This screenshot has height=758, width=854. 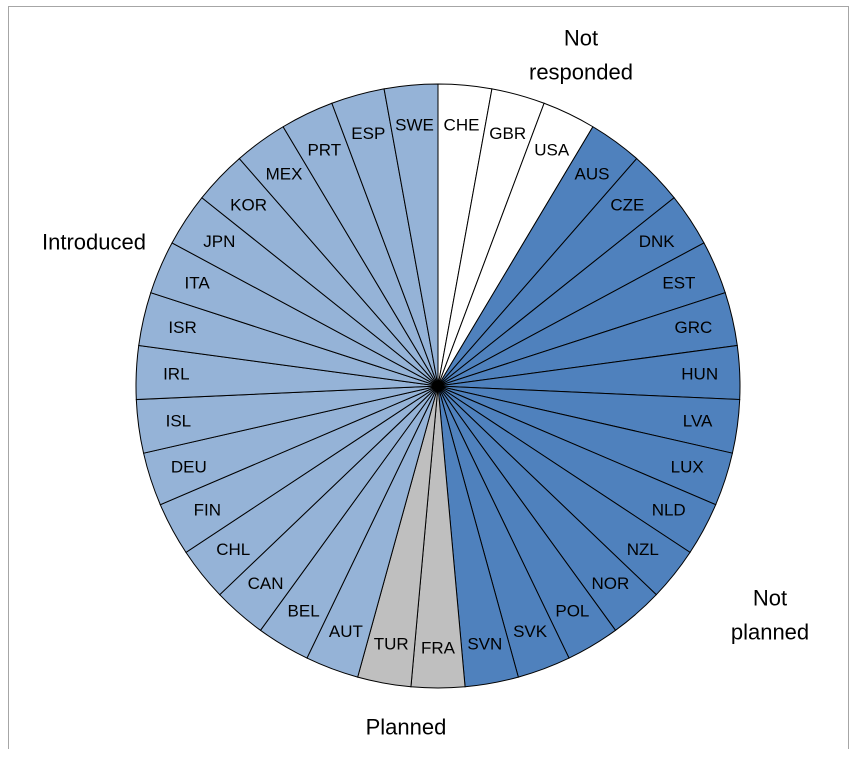 I want to click on slice-label-swe: SWE, so click(x=414, y=125).